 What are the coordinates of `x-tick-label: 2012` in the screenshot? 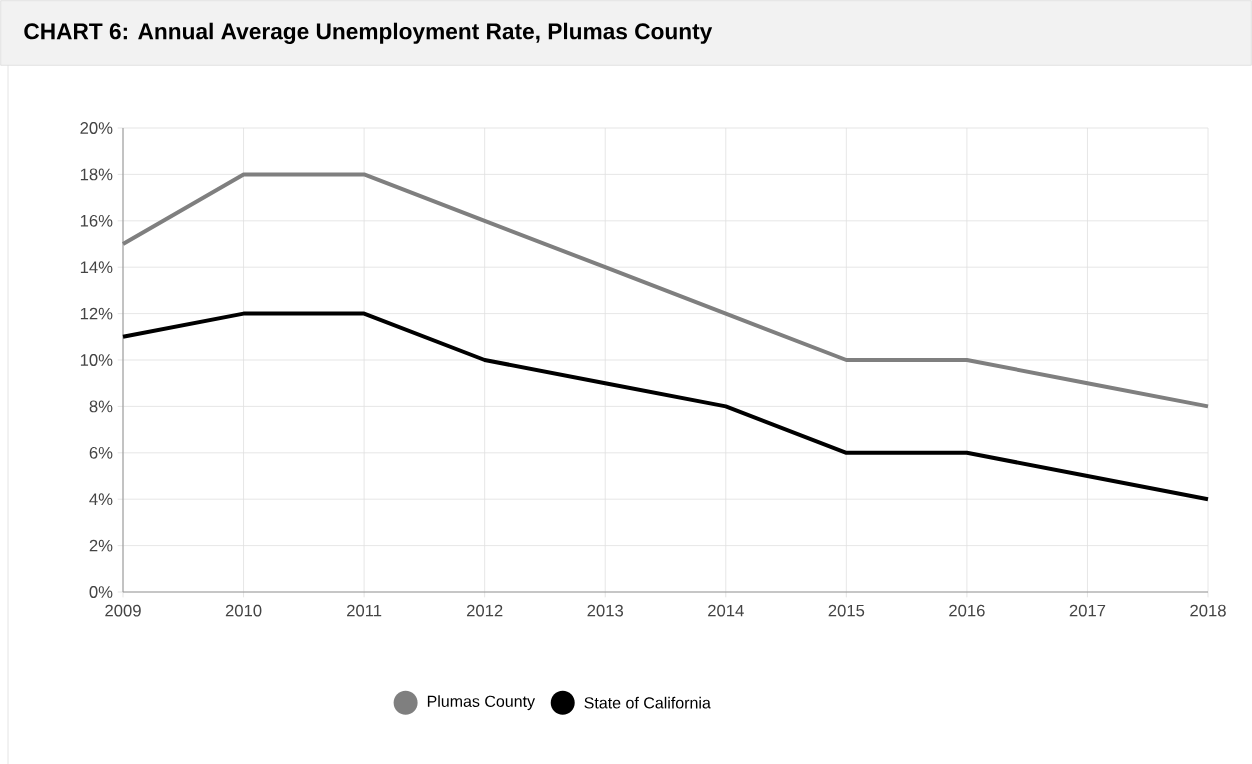 It's located at (484, 610).